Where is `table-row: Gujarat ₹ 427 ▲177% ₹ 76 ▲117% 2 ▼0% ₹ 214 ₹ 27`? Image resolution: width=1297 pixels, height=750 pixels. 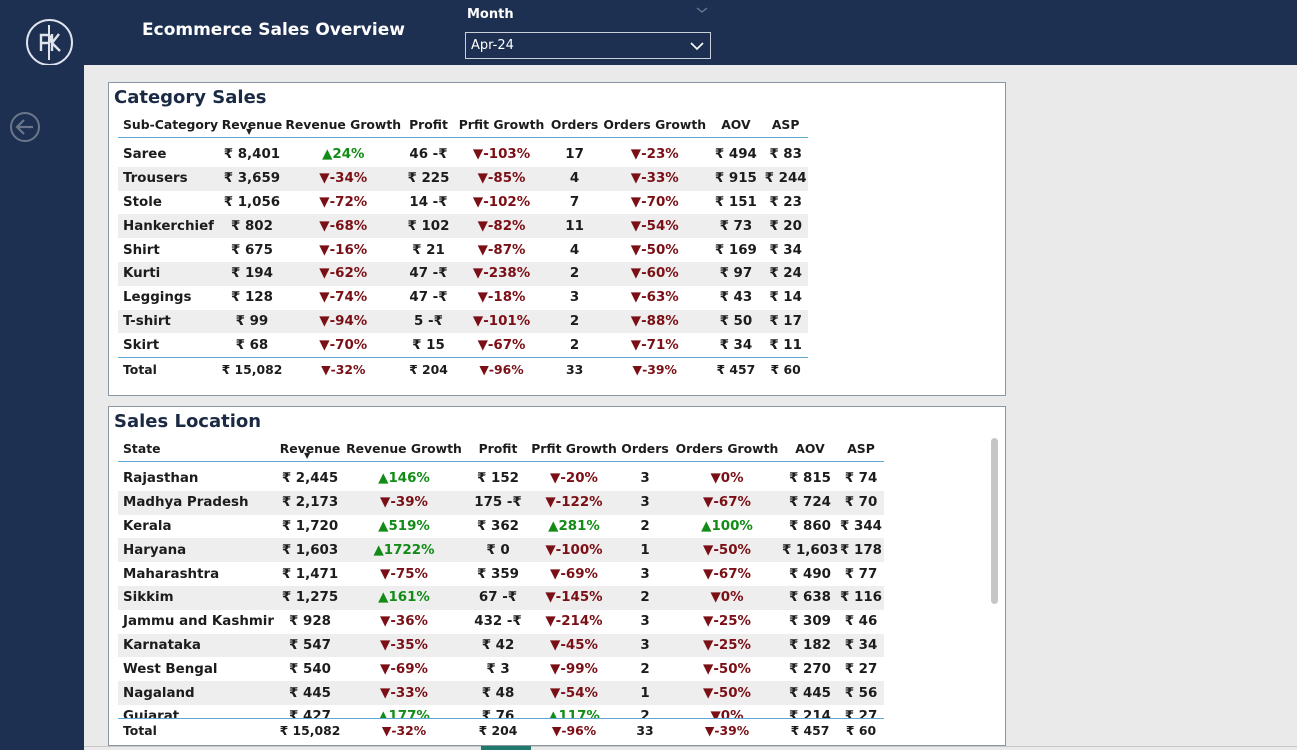
table-row: Gujarat ₹ 427 ▲177% ₹ 76 ▲117% 2 ▼0% ₹ 214 ₹ 27 is located at coordinates (501, 711).